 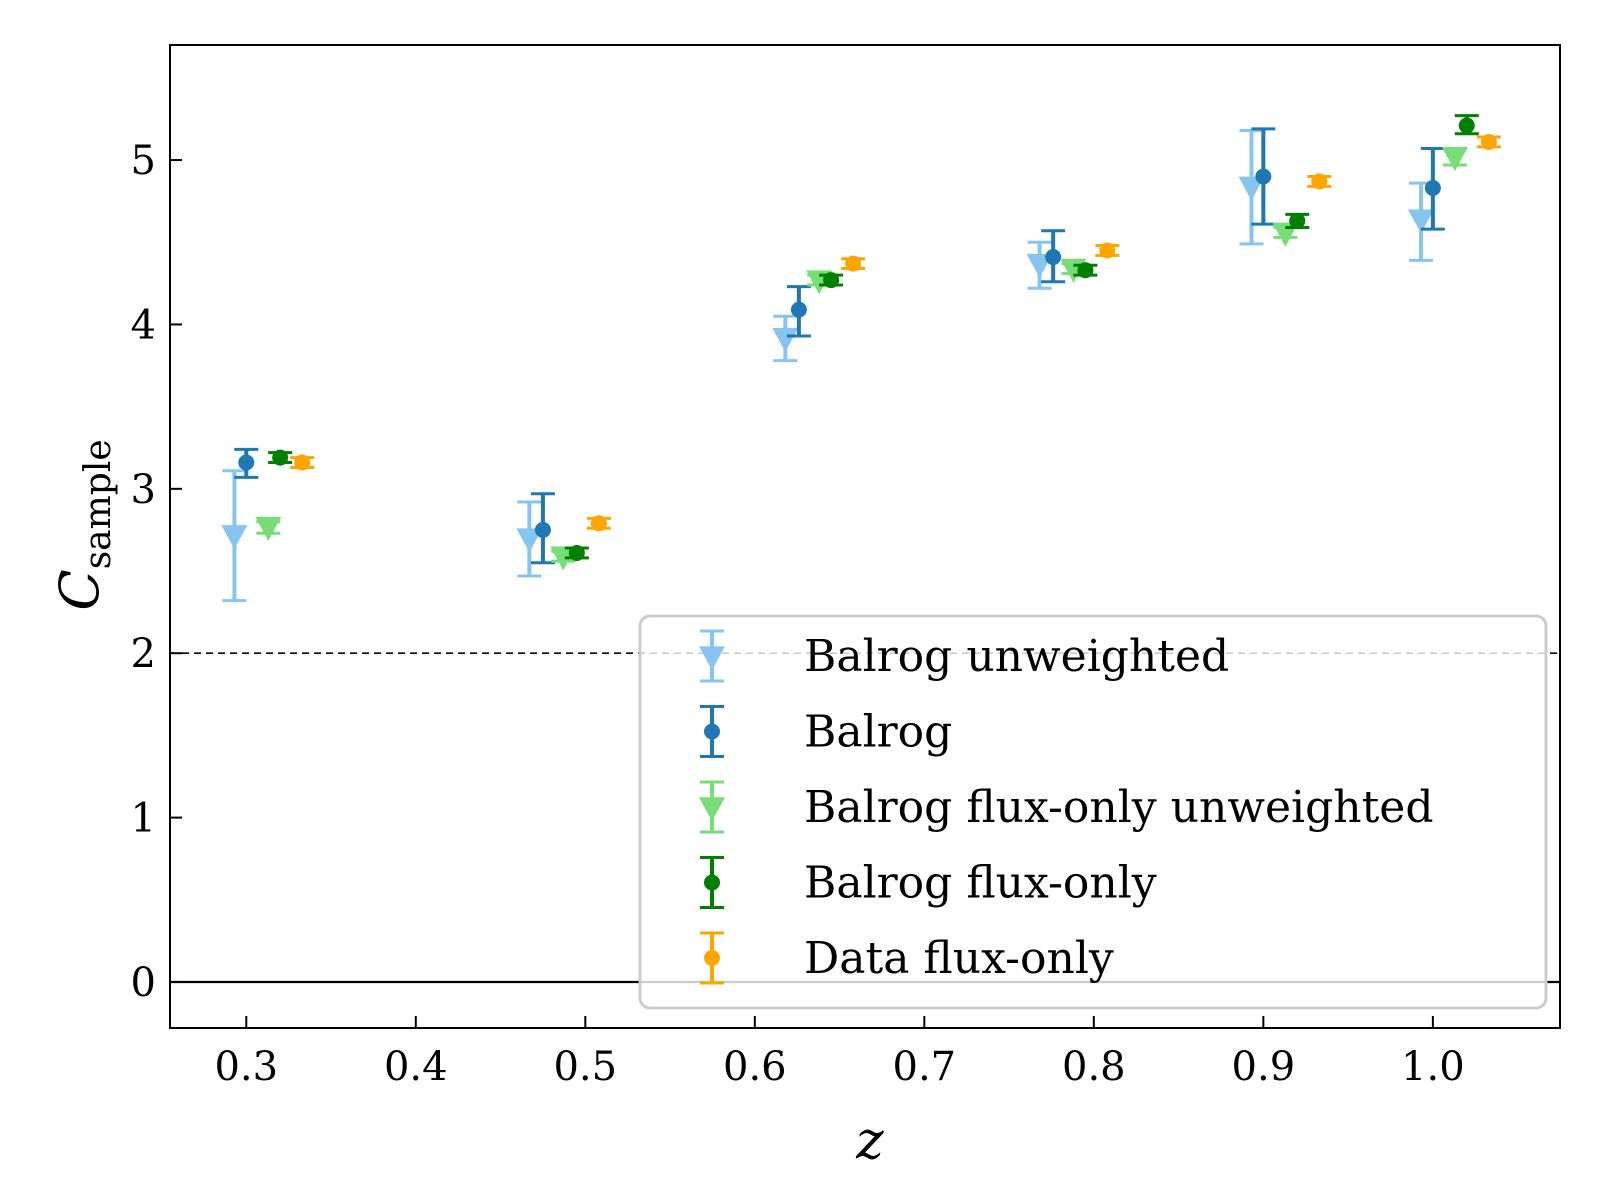 I want to click on x-tick-label: 0.9, so click(x=1264, y=1067).